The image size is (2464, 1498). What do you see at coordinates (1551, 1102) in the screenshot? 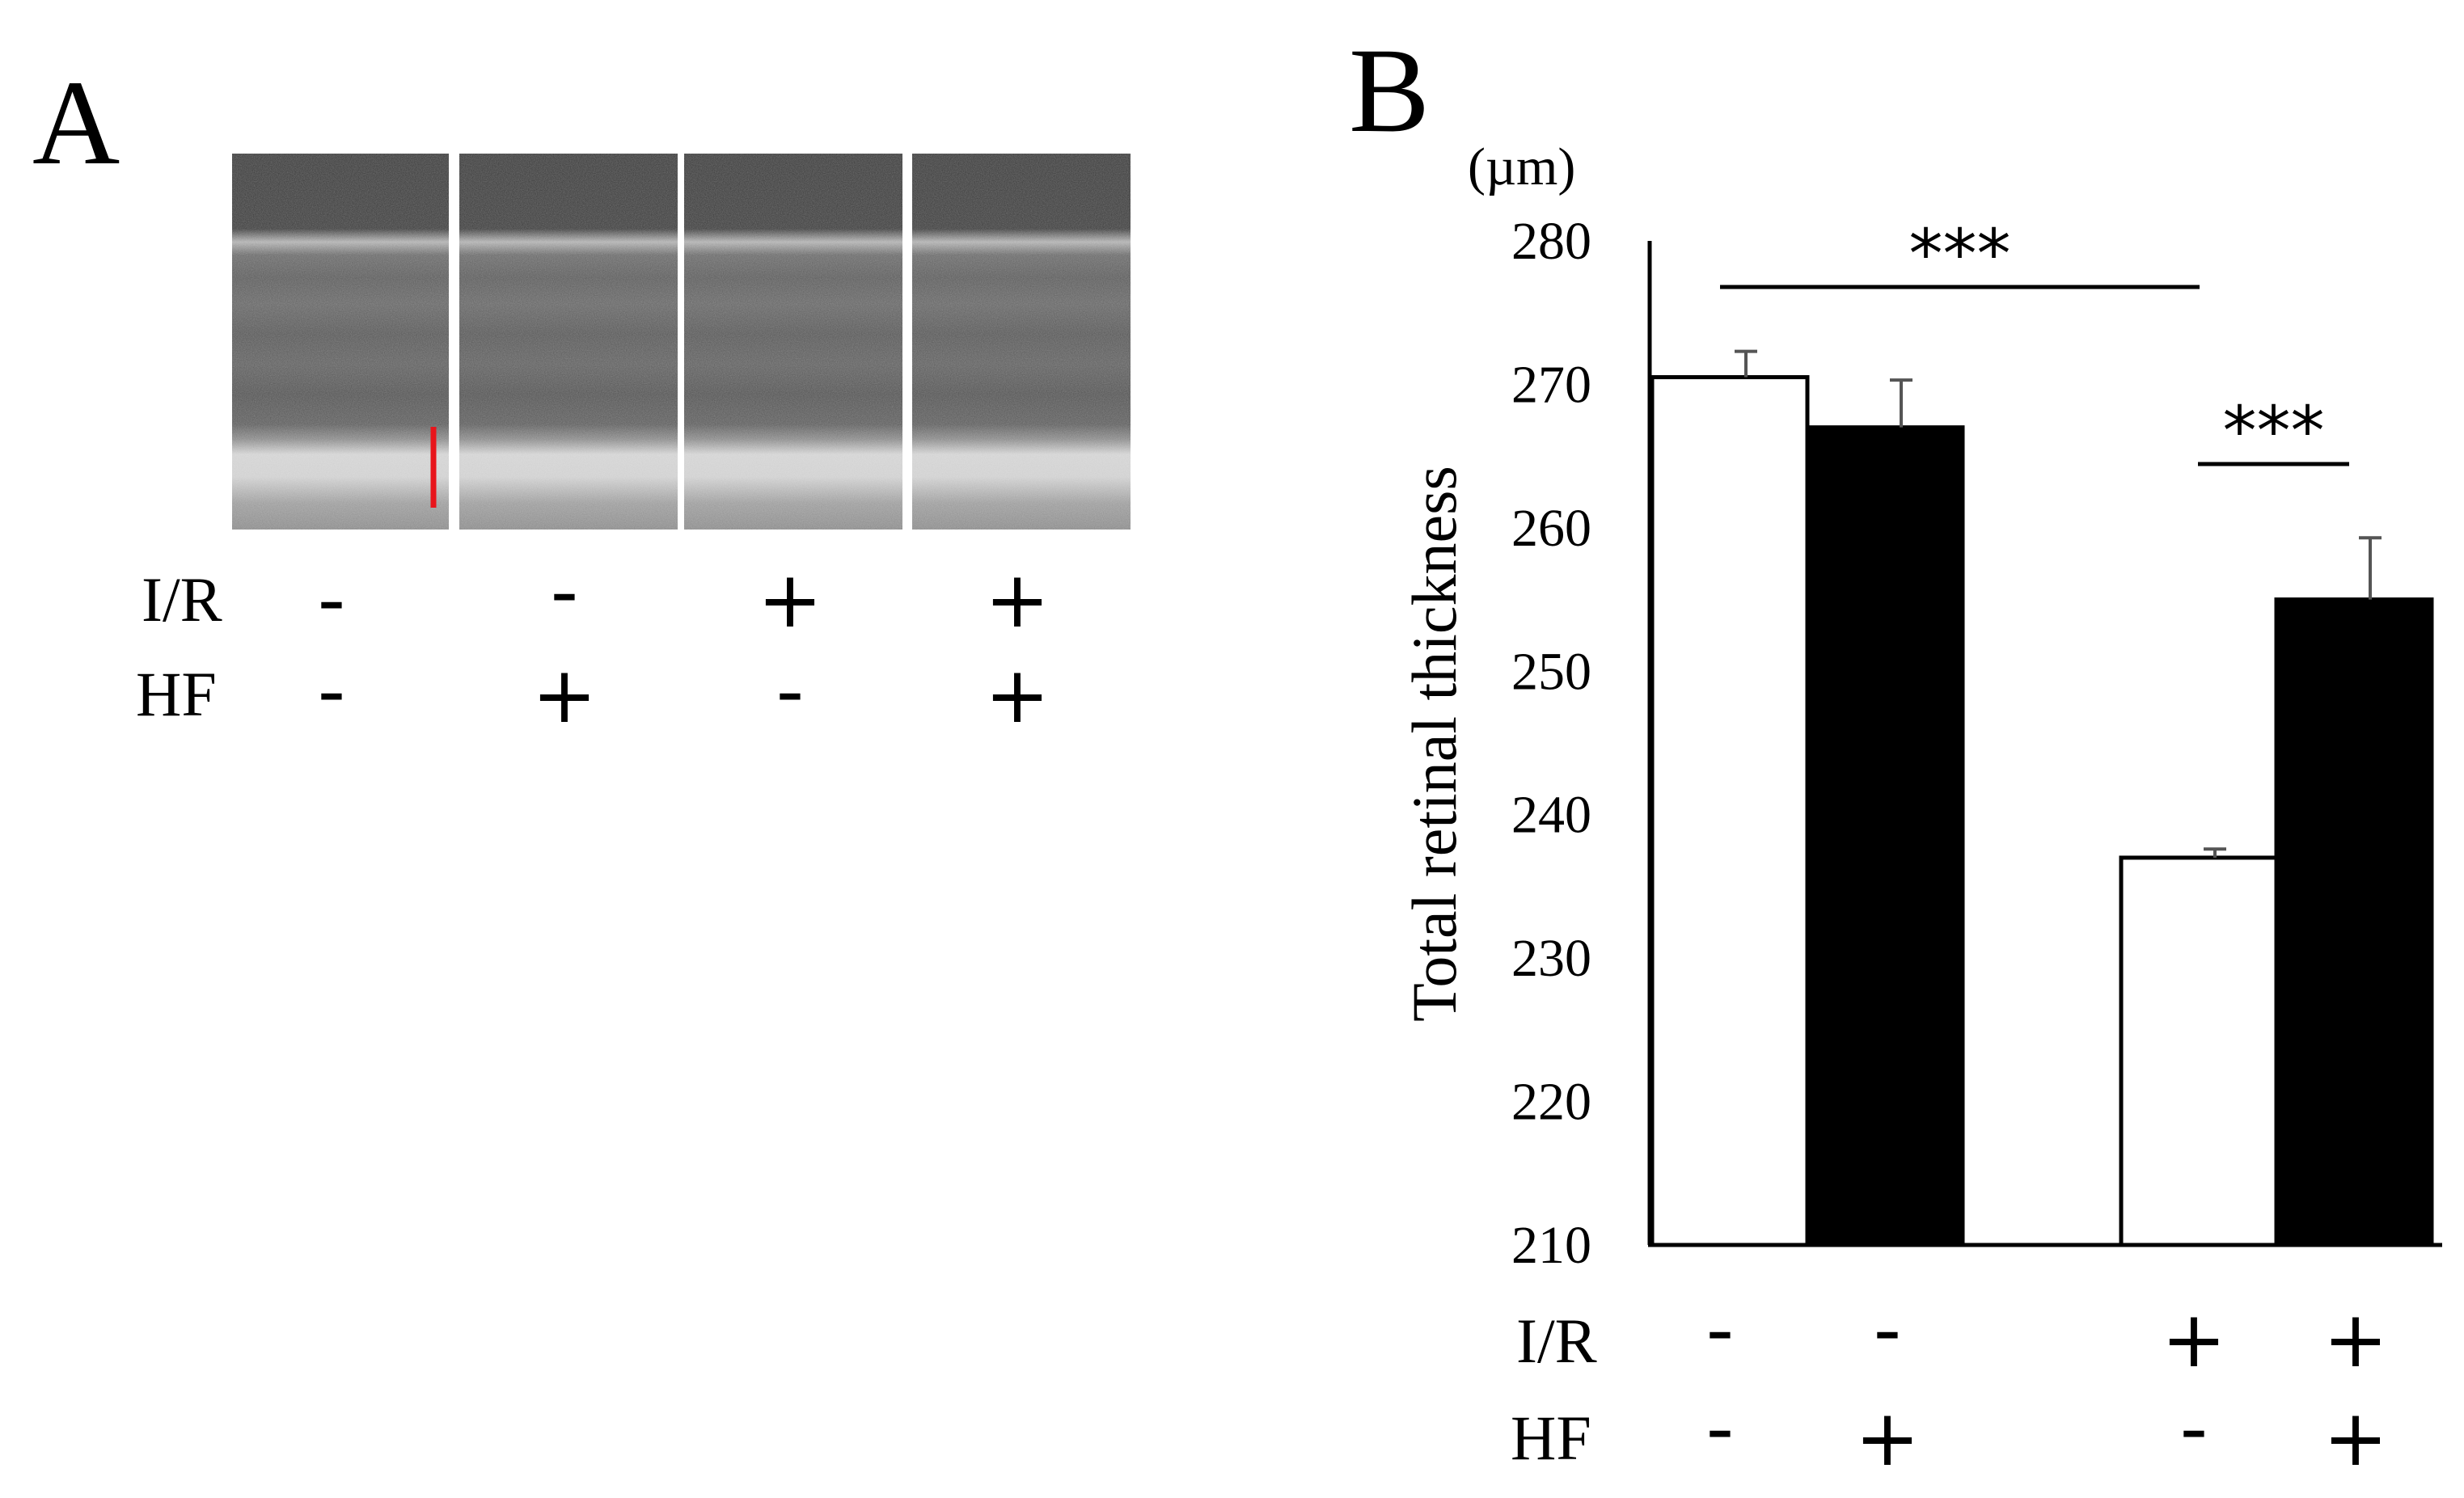
I see `y-tick-label: 220` at bounding box center [1551, 1102].